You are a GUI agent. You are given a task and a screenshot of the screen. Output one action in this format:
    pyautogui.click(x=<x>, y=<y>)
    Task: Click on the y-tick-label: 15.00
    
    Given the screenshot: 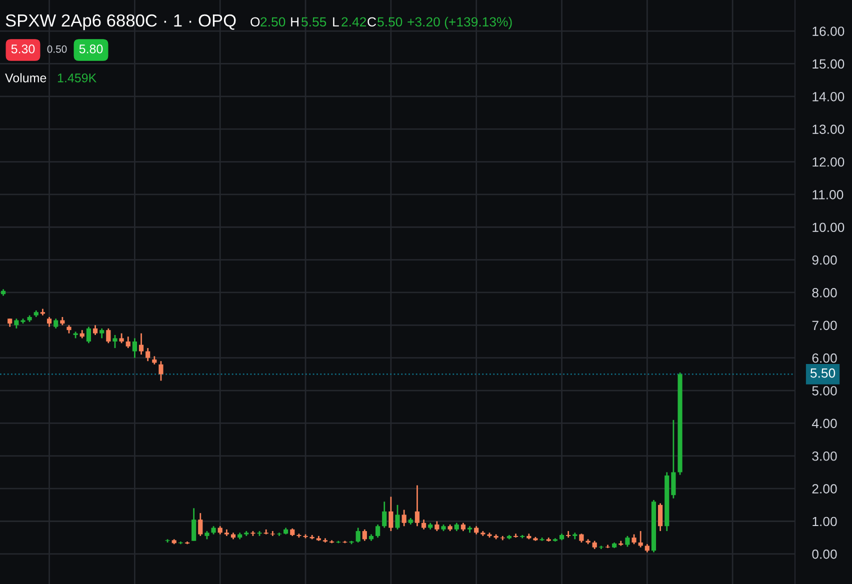 What is the action you would take?
    pyautogui.click(x=828, y=64)
    